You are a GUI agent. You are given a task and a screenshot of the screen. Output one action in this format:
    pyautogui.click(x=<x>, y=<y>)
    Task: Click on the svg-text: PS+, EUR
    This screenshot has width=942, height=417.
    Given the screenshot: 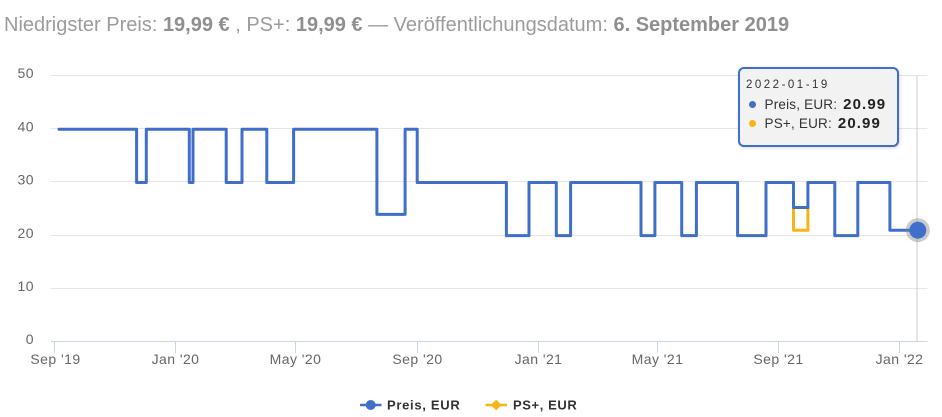 What is the action you would take?
    pyautogui.click(x=545, y=405)
    